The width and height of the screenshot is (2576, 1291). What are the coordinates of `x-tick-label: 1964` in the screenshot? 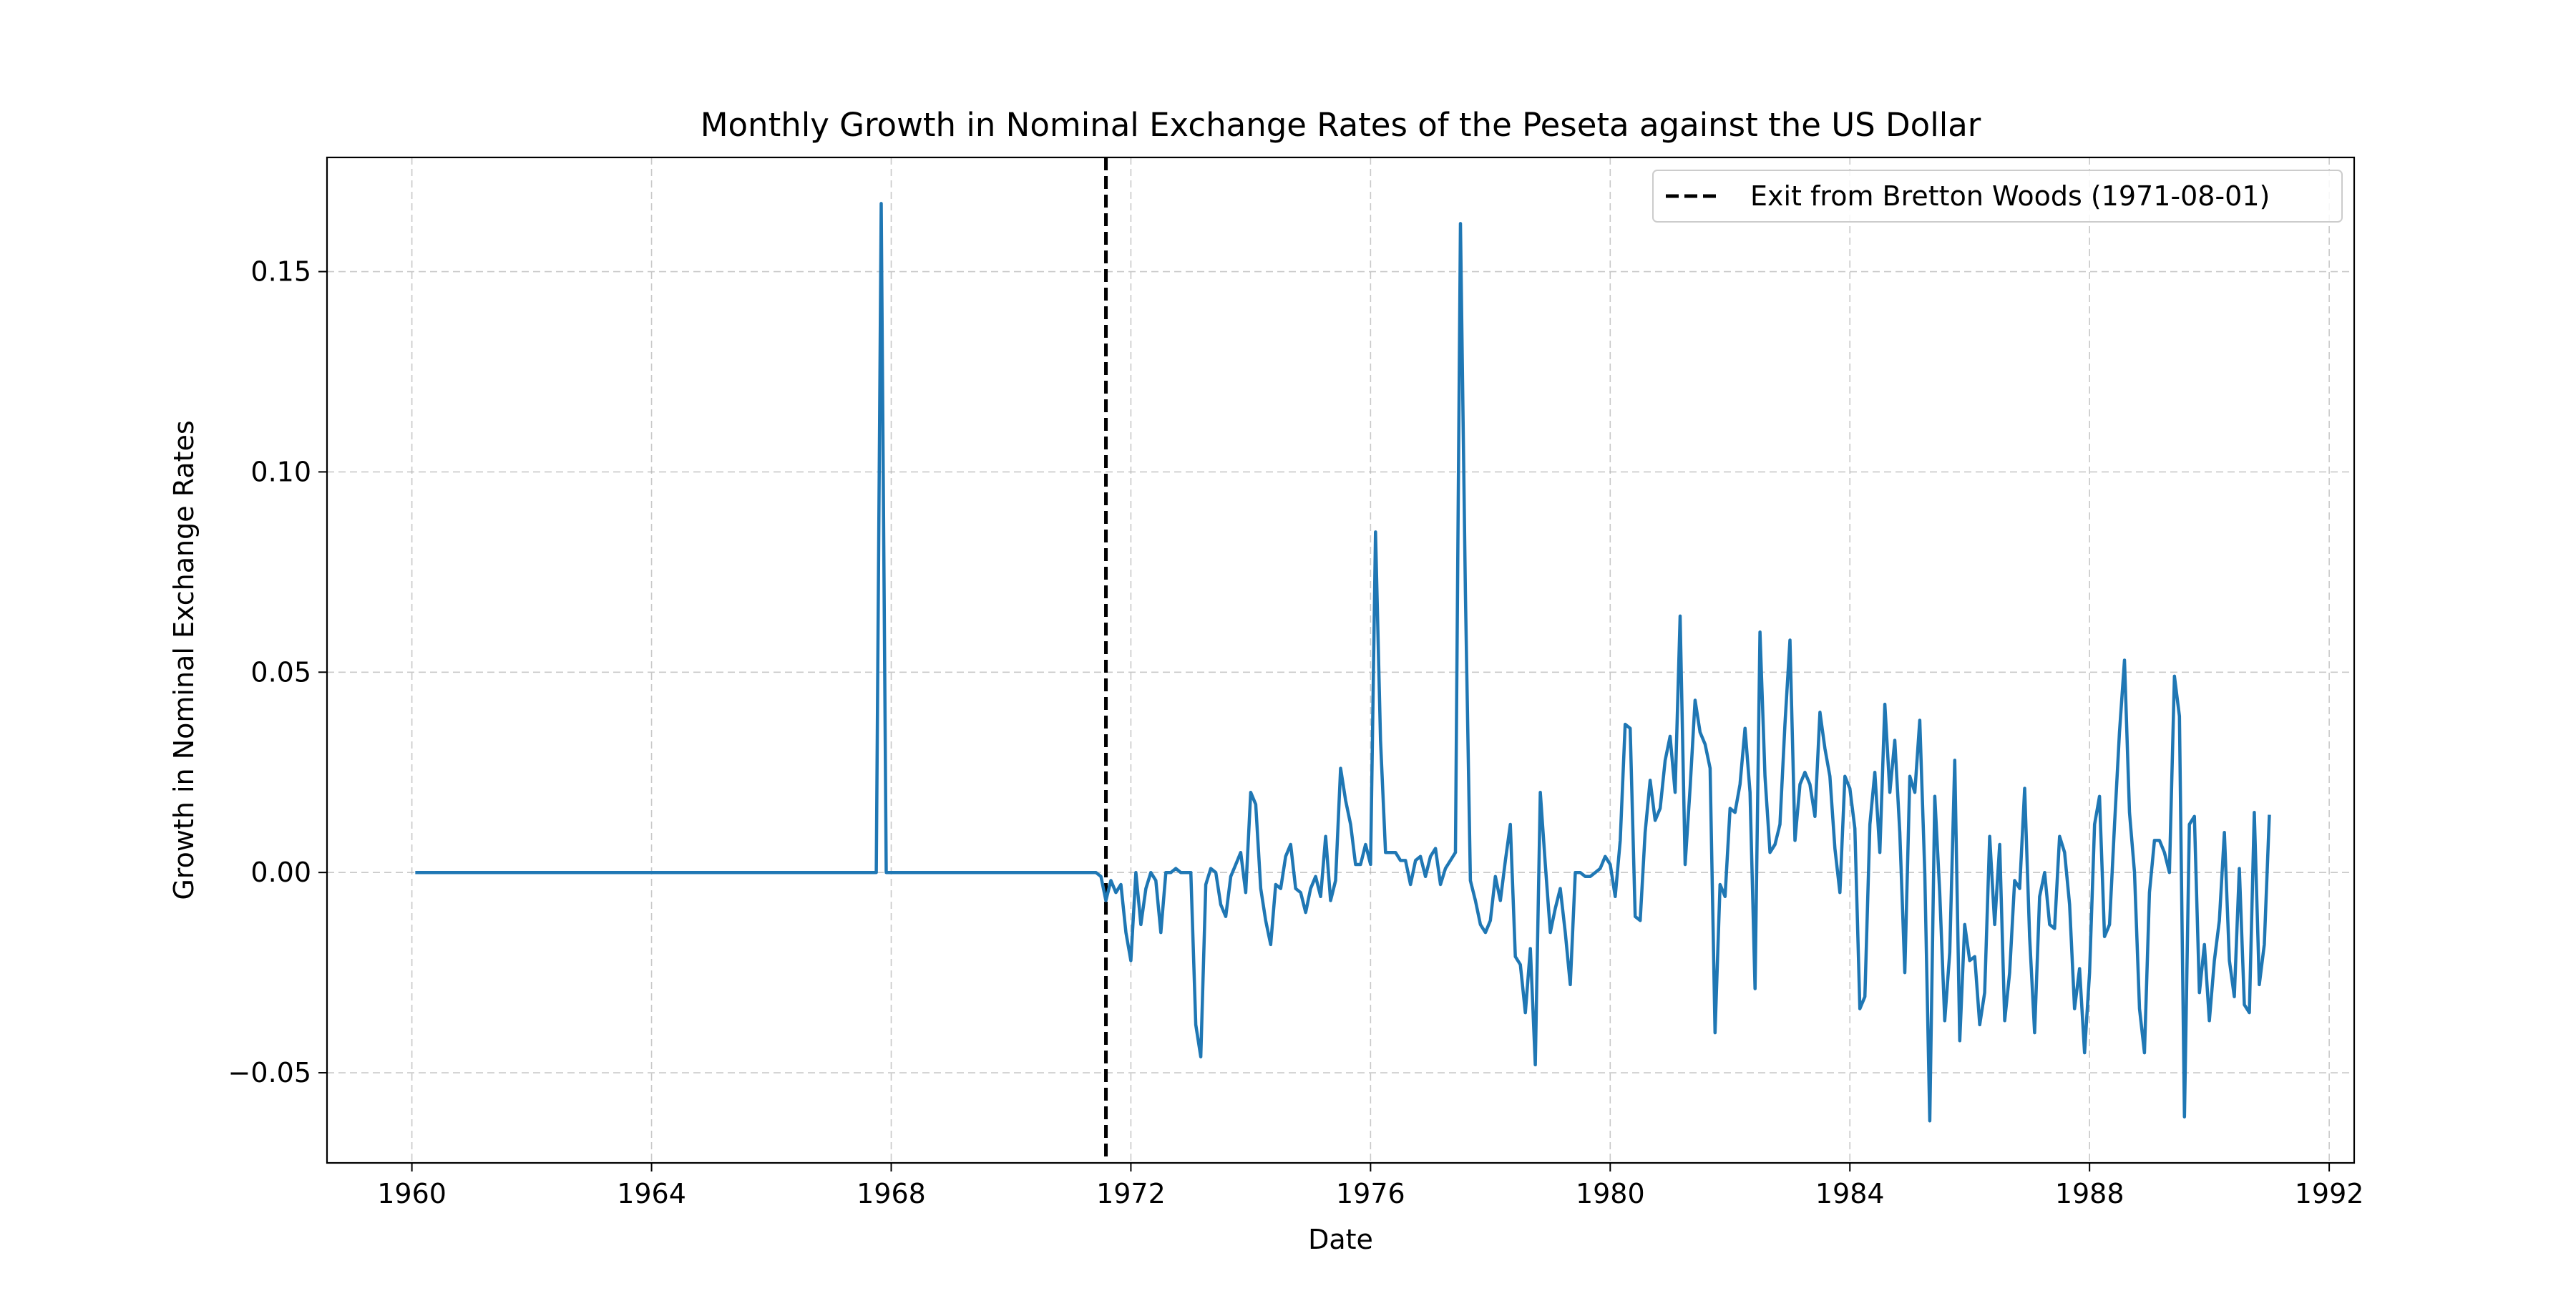 It's located at (651, 1193).